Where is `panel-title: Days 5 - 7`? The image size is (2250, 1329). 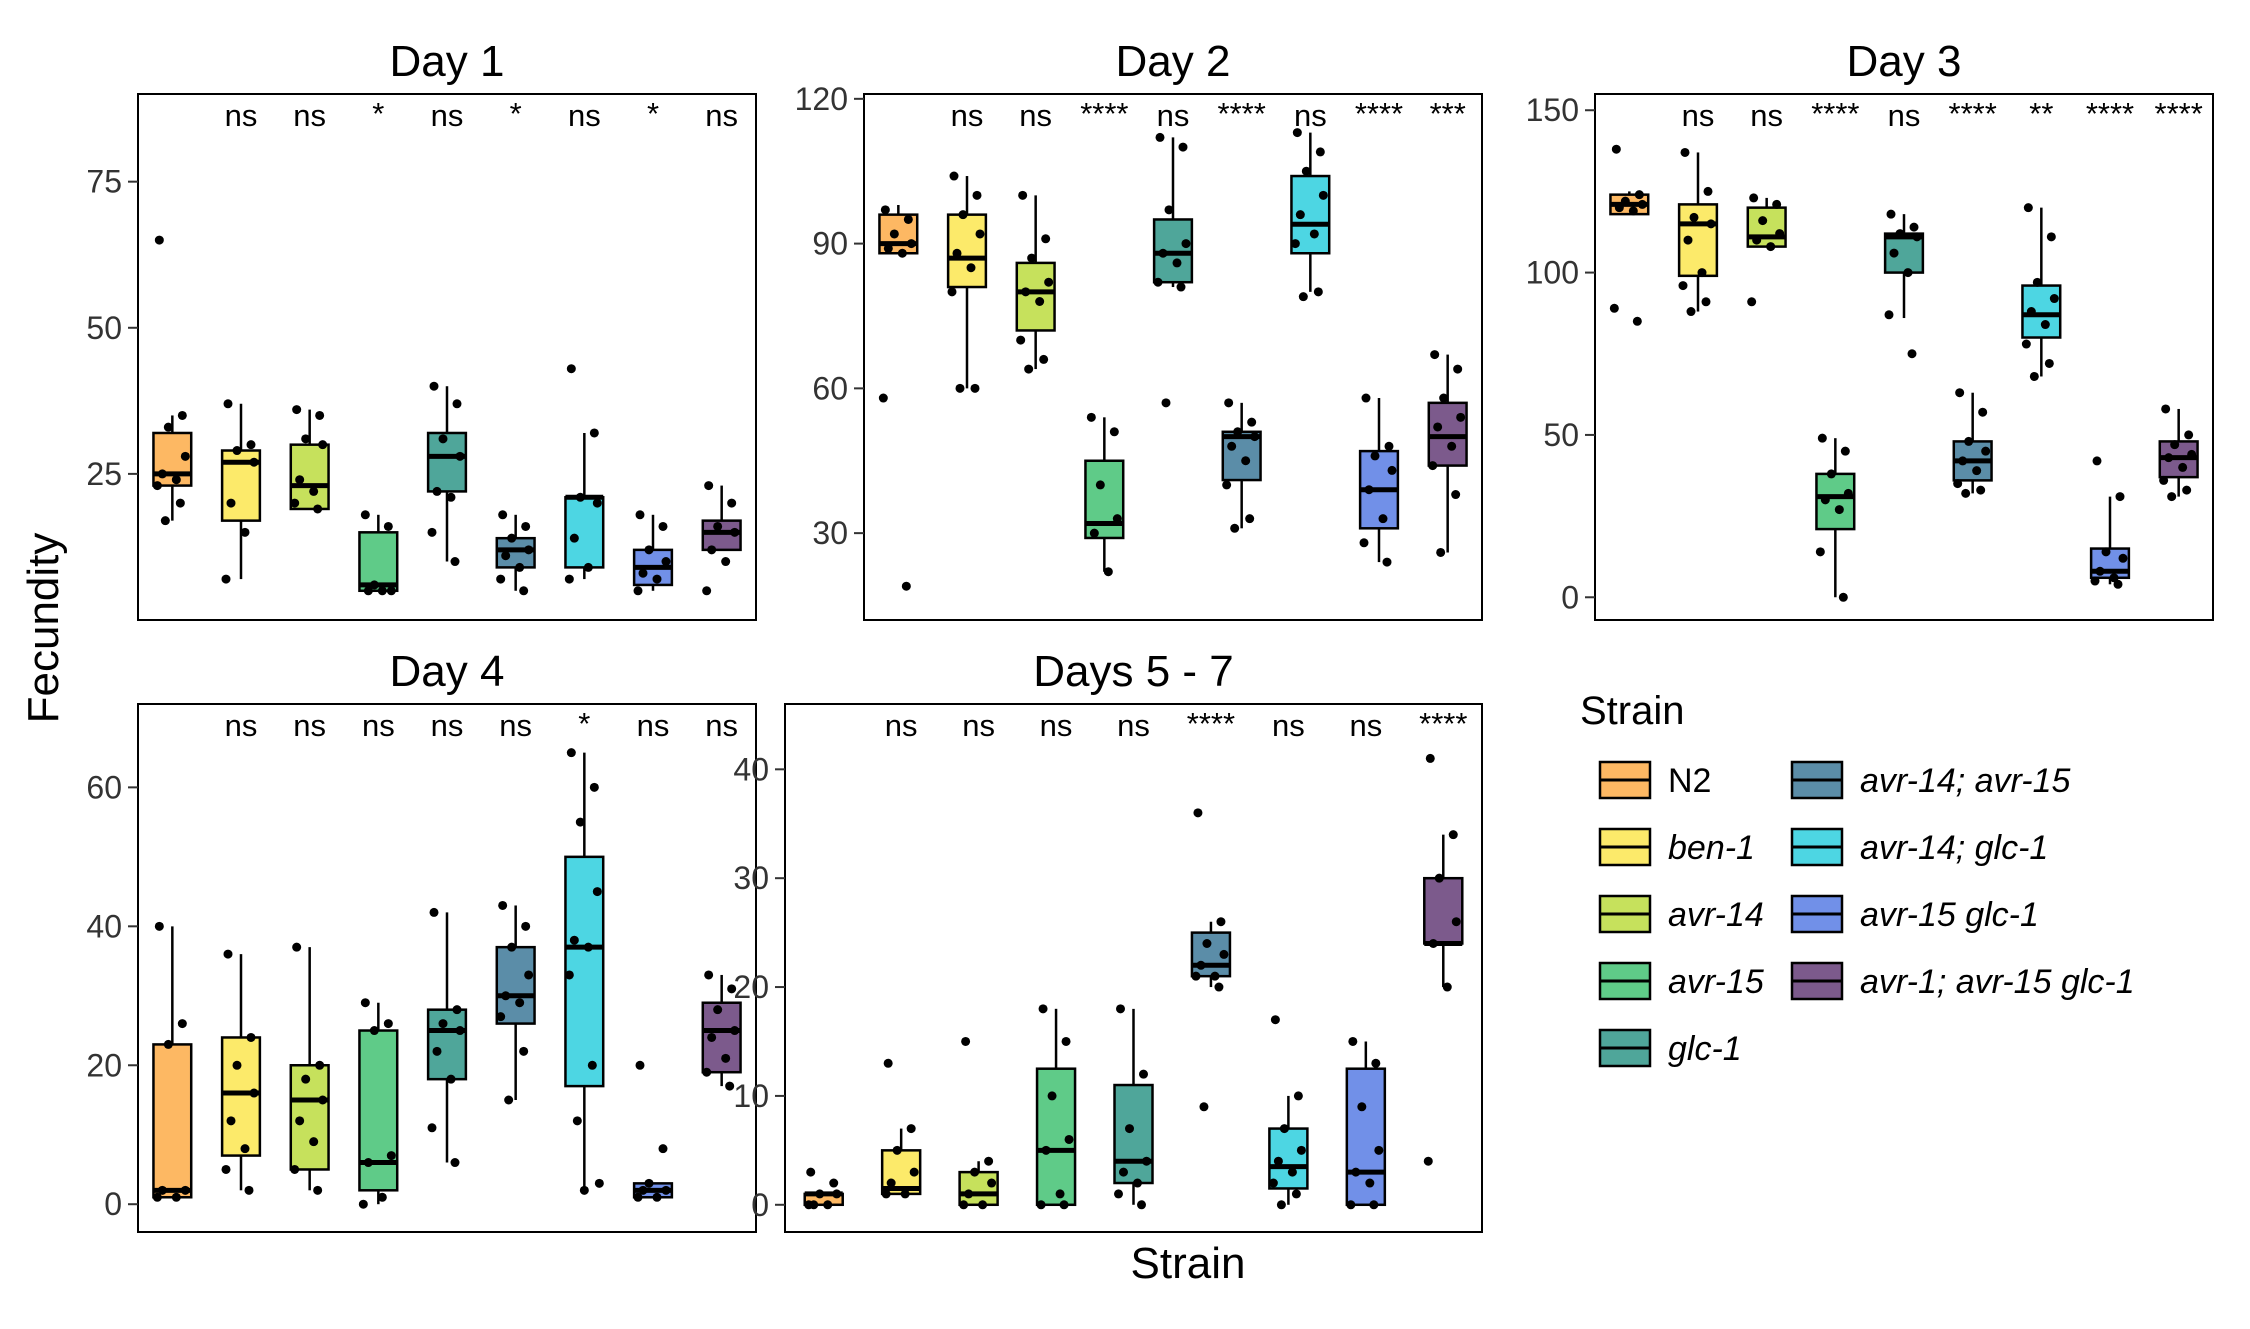
panel-title: Days 5 - 7 is located at coordinates (1133, 671).